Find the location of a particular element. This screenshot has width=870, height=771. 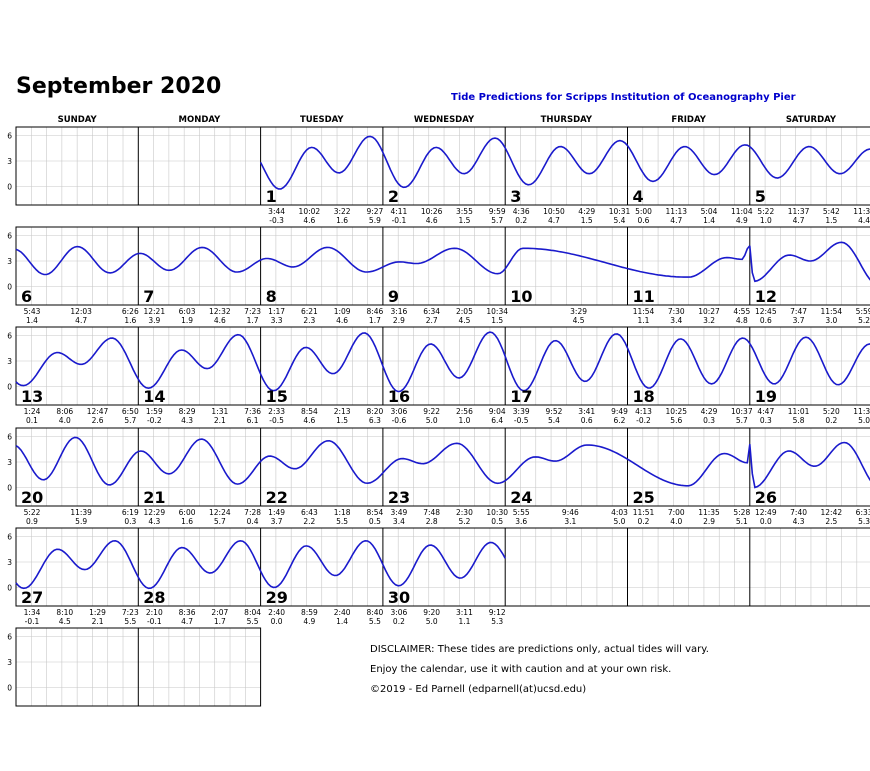

tide-height-label: 3.3 is located at coordinates (277, 320).